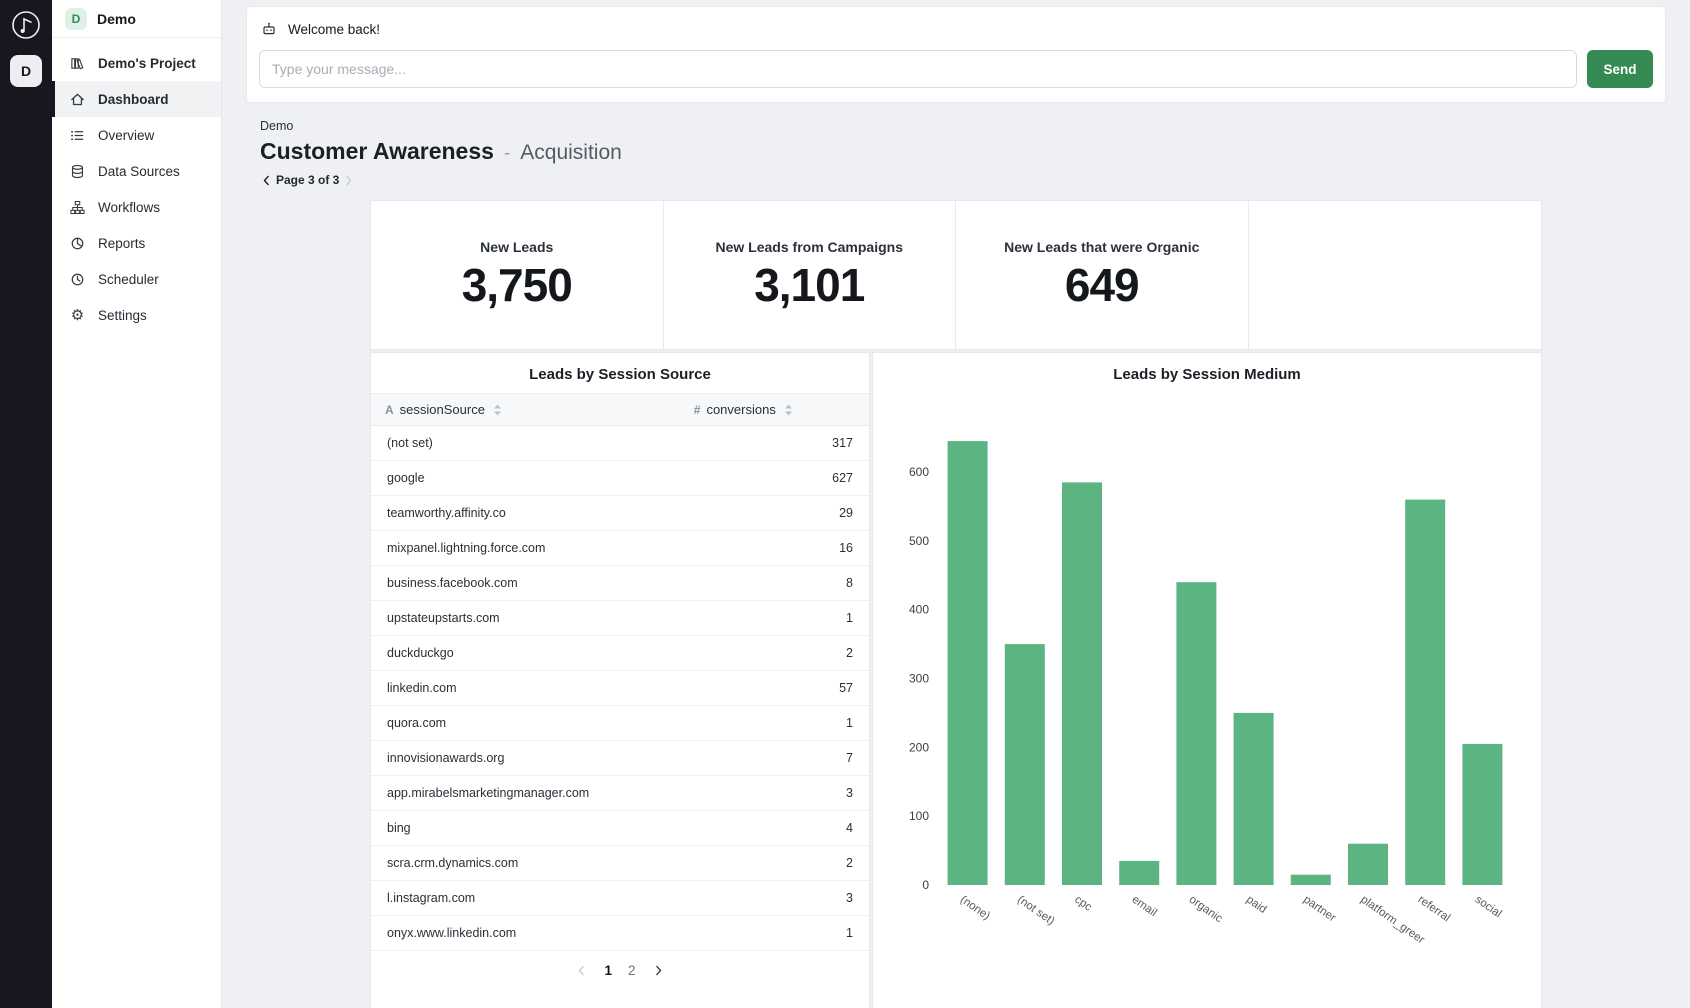 The width and height of the screenshot is (1690, 1008). What do you see at coordinates (774, 653) in the screenshot?
I see `conversions-cell: 2` at bounding box center [774, 653].